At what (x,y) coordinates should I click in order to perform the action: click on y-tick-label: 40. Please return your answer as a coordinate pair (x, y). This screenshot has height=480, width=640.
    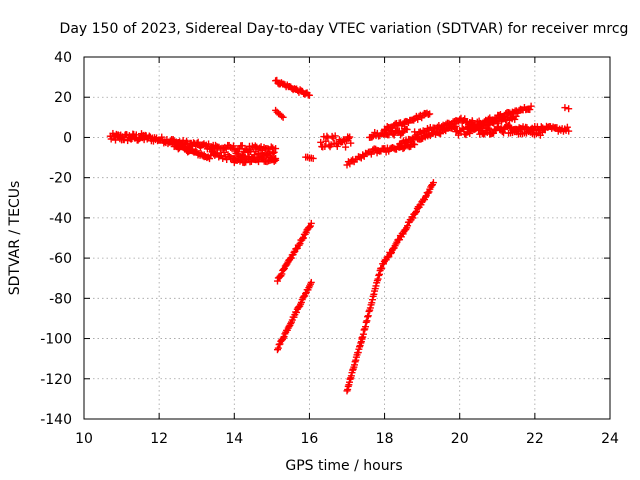
    Looking at the image, I should click on (63, 58).